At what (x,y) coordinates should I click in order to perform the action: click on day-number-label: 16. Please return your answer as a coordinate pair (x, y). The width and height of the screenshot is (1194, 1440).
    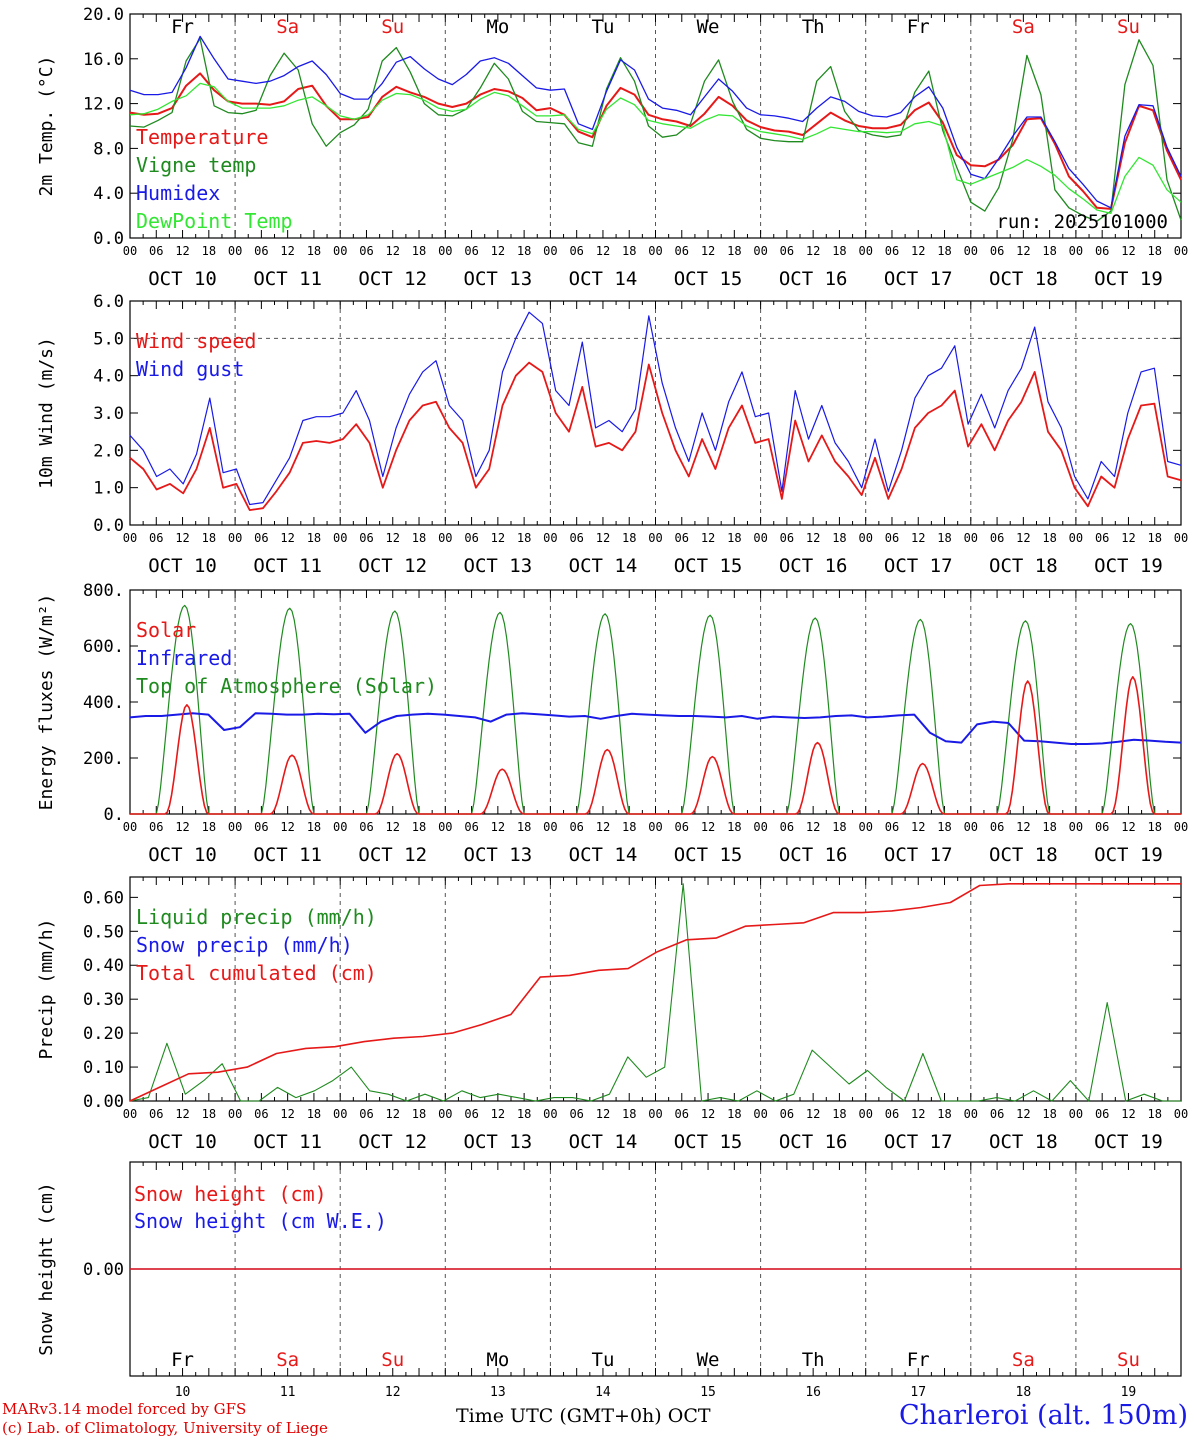
    Looking at the image, I should click on (813, 1392).